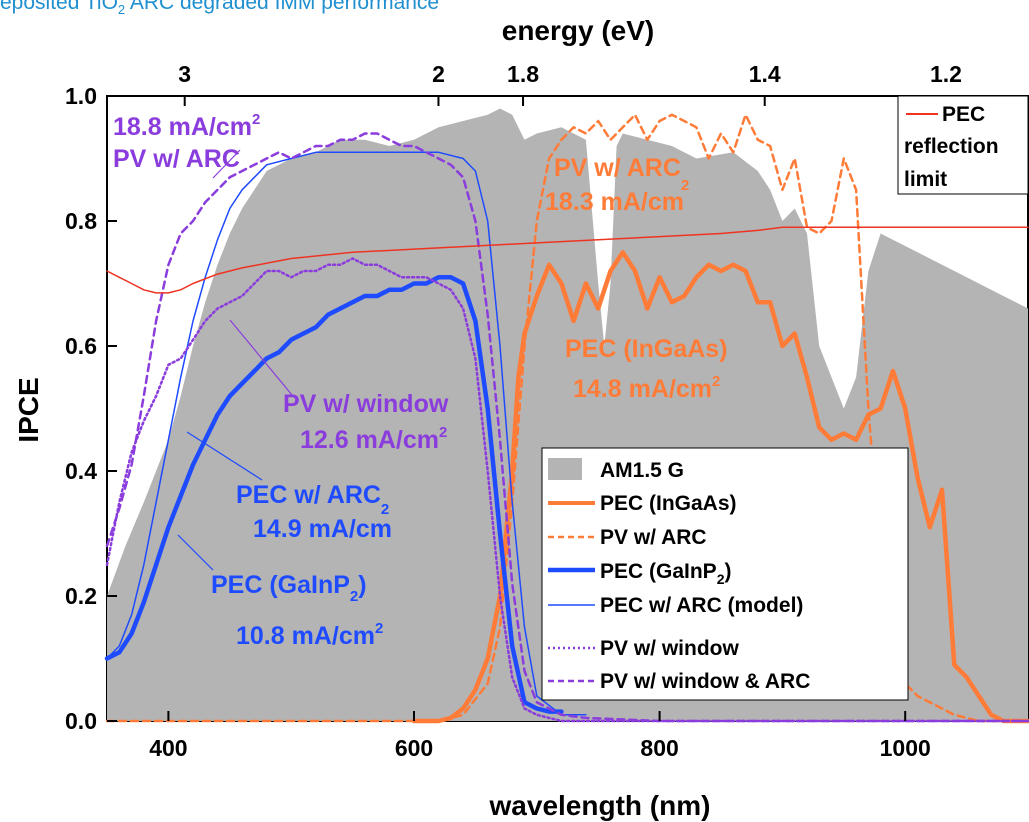 This screenshot has height=822, width=1029. Describe the element at coordinates (438, 74) in the screenshot. I see `top-tick-label: 2` at that location.